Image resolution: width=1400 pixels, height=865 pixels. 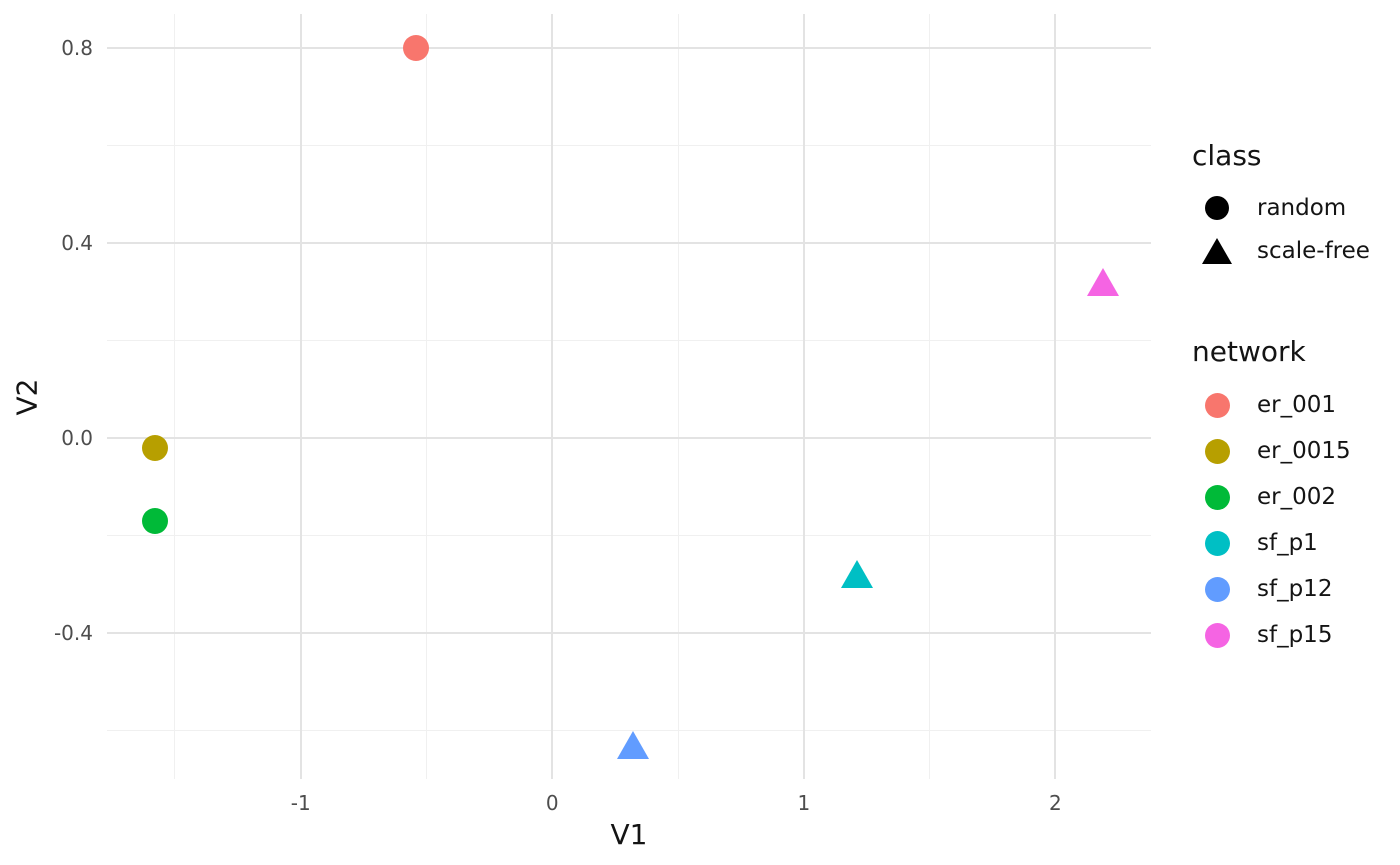 What do you see at coordinates (1313, 250) in the screenshot?
I see `legend-item-label: scale-free` at bounding box center [1313, 250].